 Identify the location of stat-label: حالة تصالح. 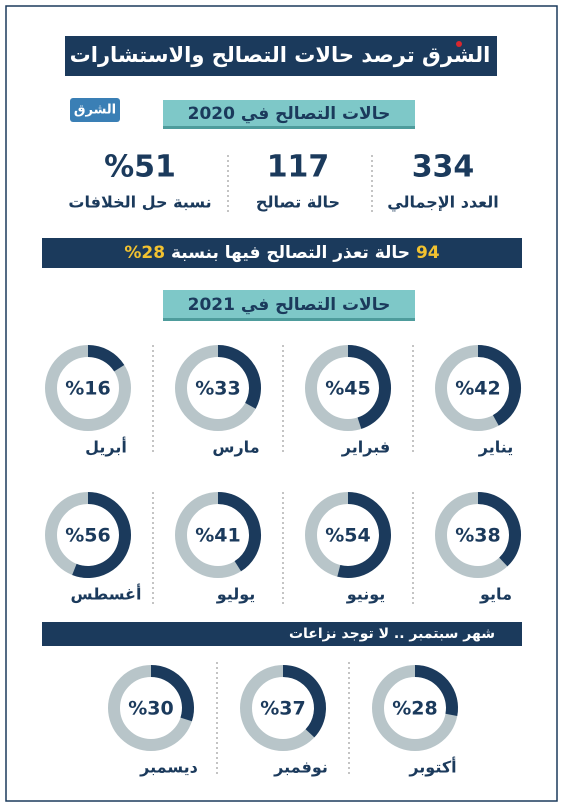
(298, 202).